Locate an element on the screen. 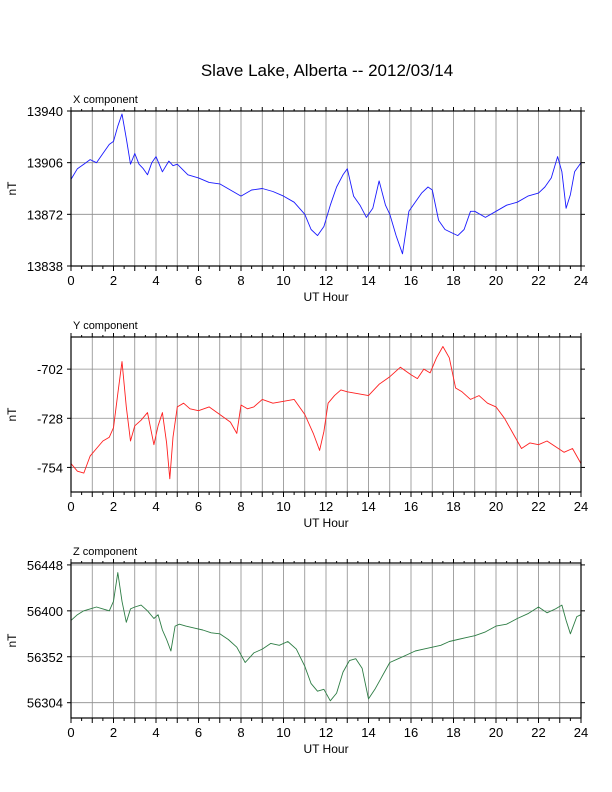  panel-x-ytick-label: 13906 is located at coordinates (45, 163).